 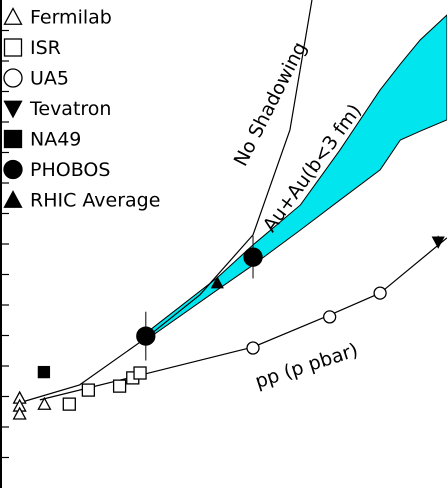 What do you see at coordinates (306, 366) in the screenshot?
I see `curve-label: pp (p pbar)` at bounding box center [306, 366].